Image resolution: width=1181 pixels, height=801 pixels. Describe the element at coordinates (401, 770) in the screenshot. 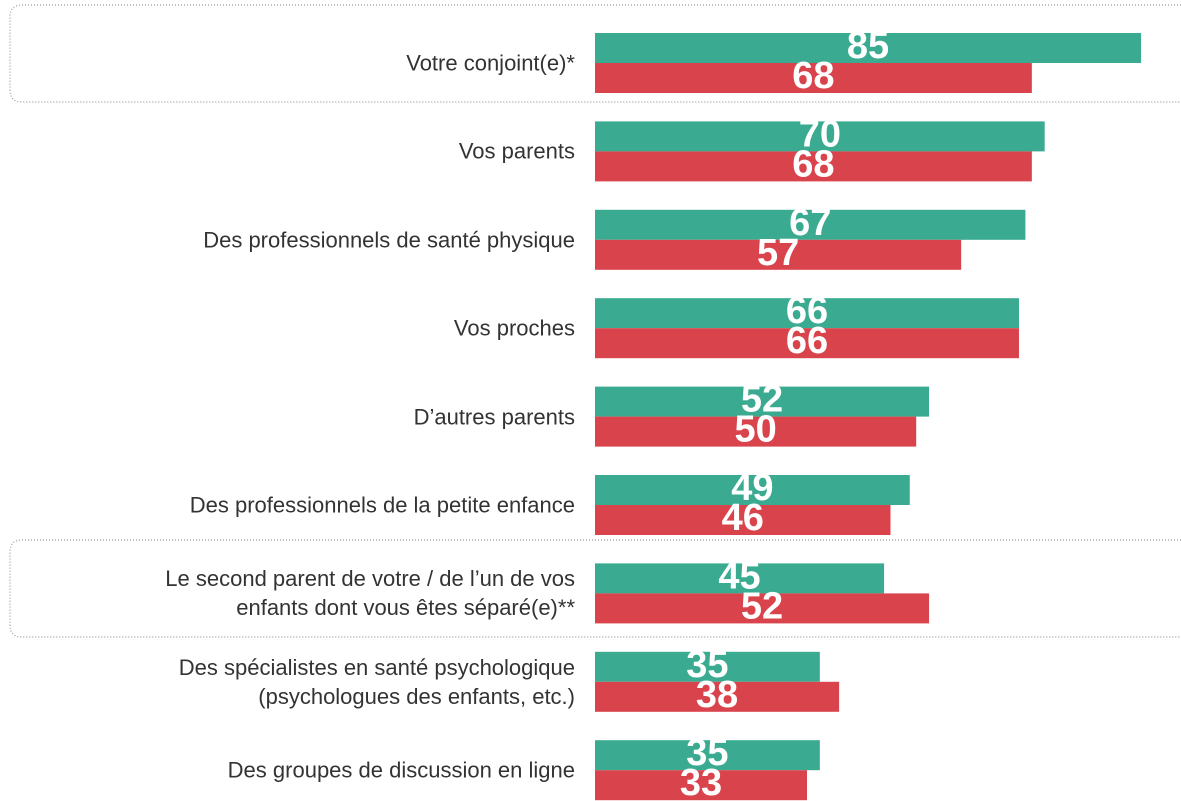

I see `category-label: Des groupes de discussion en ligne` at that location.